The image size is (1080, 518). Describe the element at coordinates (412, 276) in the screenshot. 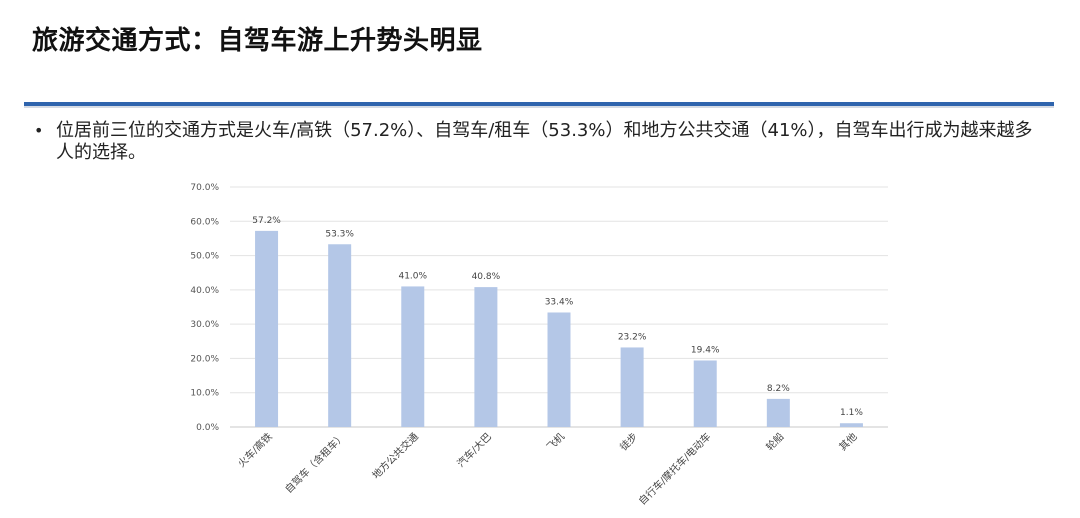

I see `data-label: 41.0%` at that location.